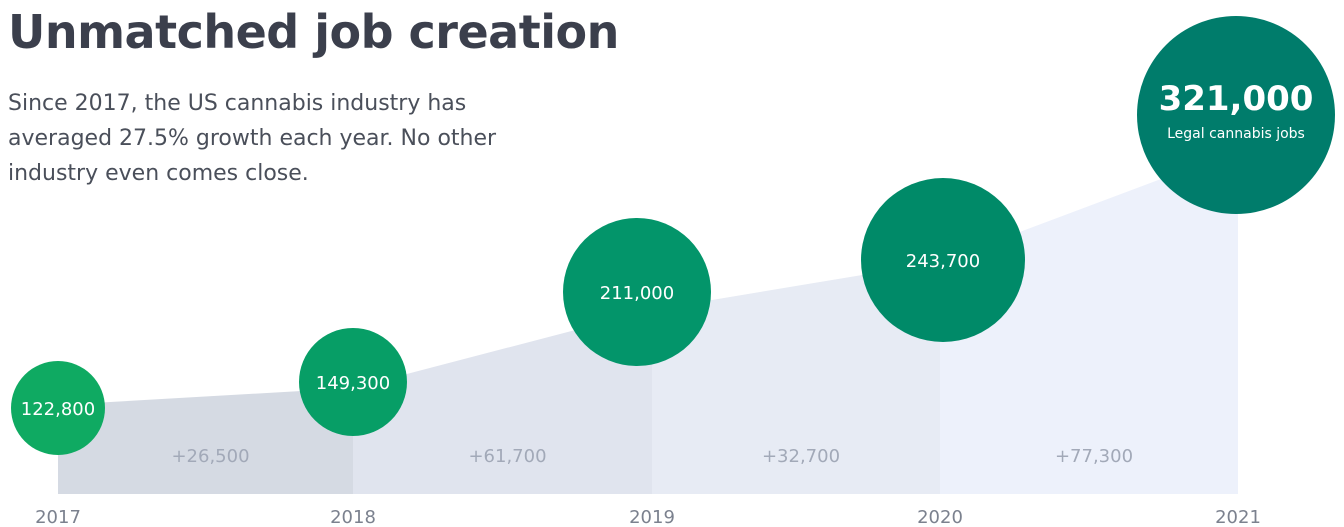 The width and height of the screenshot is (1344, 527). Describe the element at coordinates (1238, 517) in the screenshot. I see `x-tick-label: 2021` at that location.